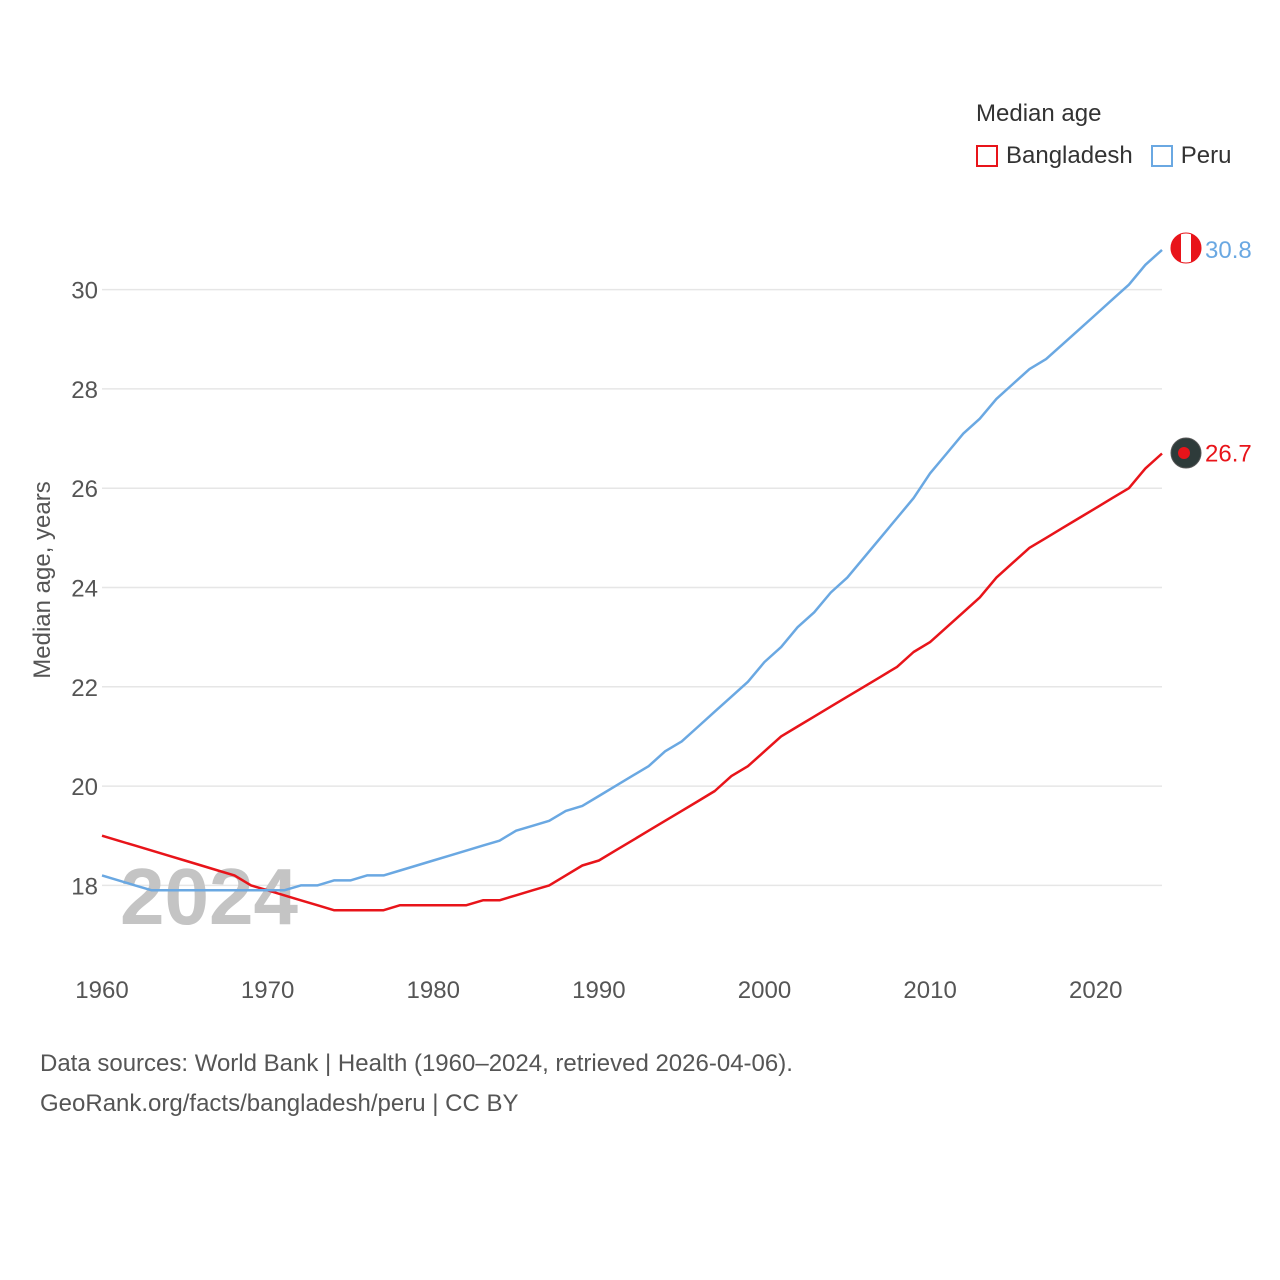  What do you see at coordinates (42, 579) in the screenshot?
I see `y-axis-label: Median age, years` at bounding box center [42, 579].